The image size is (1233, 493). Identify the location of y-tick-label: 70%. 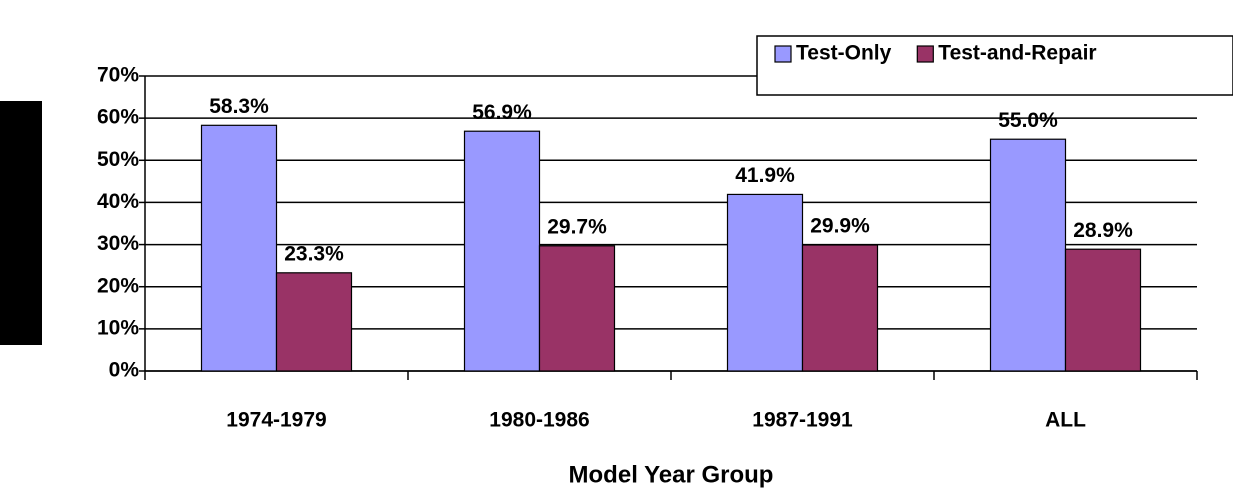
(118, 75).